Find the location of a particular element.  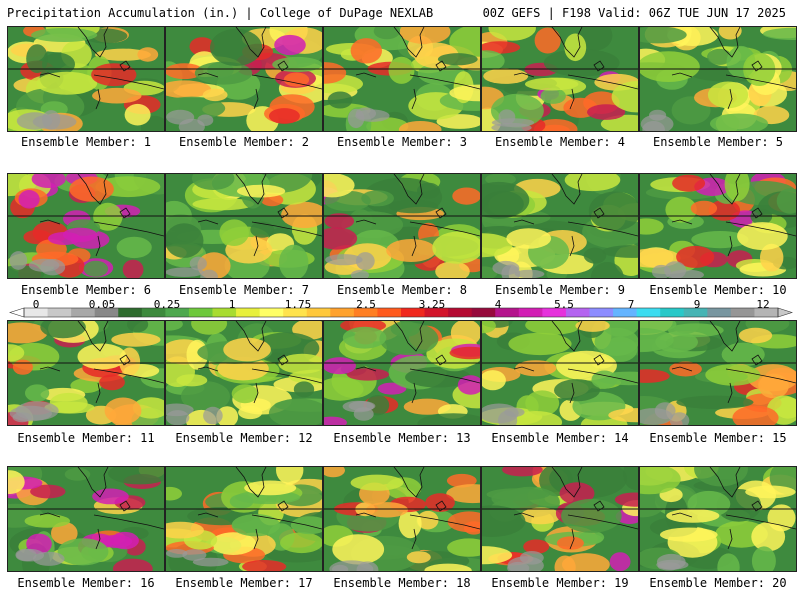

ensemble-member-label: Ensemble Member: 14 is located at coordinates (560, 438).